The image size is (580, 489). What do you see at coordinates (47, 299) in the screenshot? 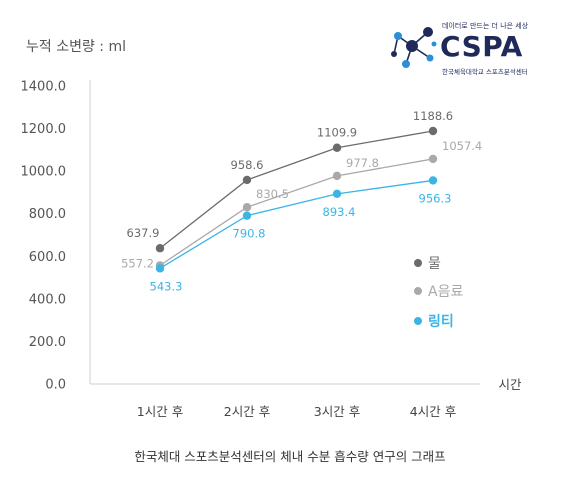
I see `y-tick-label: 400.0` at bounding box center [47, 299].